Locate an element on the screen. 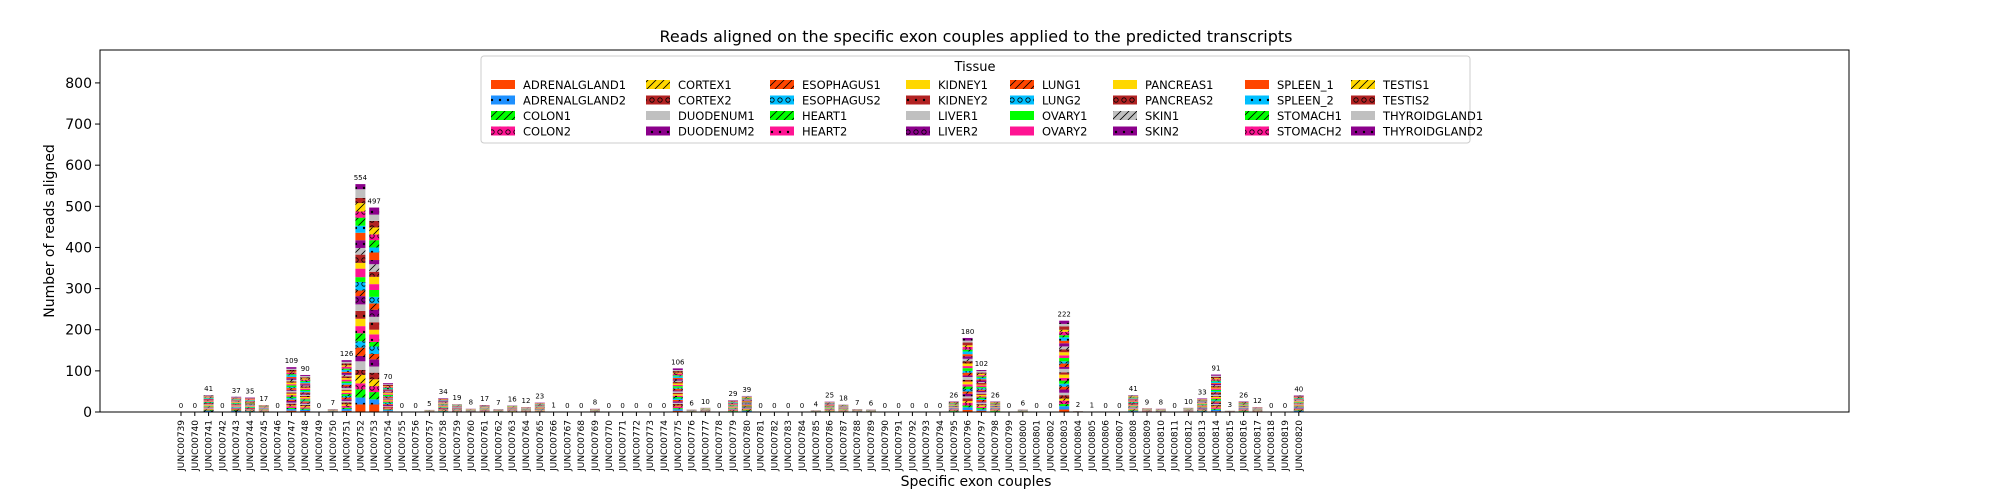 The image size is (2000, 500). x-tick-label: JUNC00754 is located at coordinates (389, 446).